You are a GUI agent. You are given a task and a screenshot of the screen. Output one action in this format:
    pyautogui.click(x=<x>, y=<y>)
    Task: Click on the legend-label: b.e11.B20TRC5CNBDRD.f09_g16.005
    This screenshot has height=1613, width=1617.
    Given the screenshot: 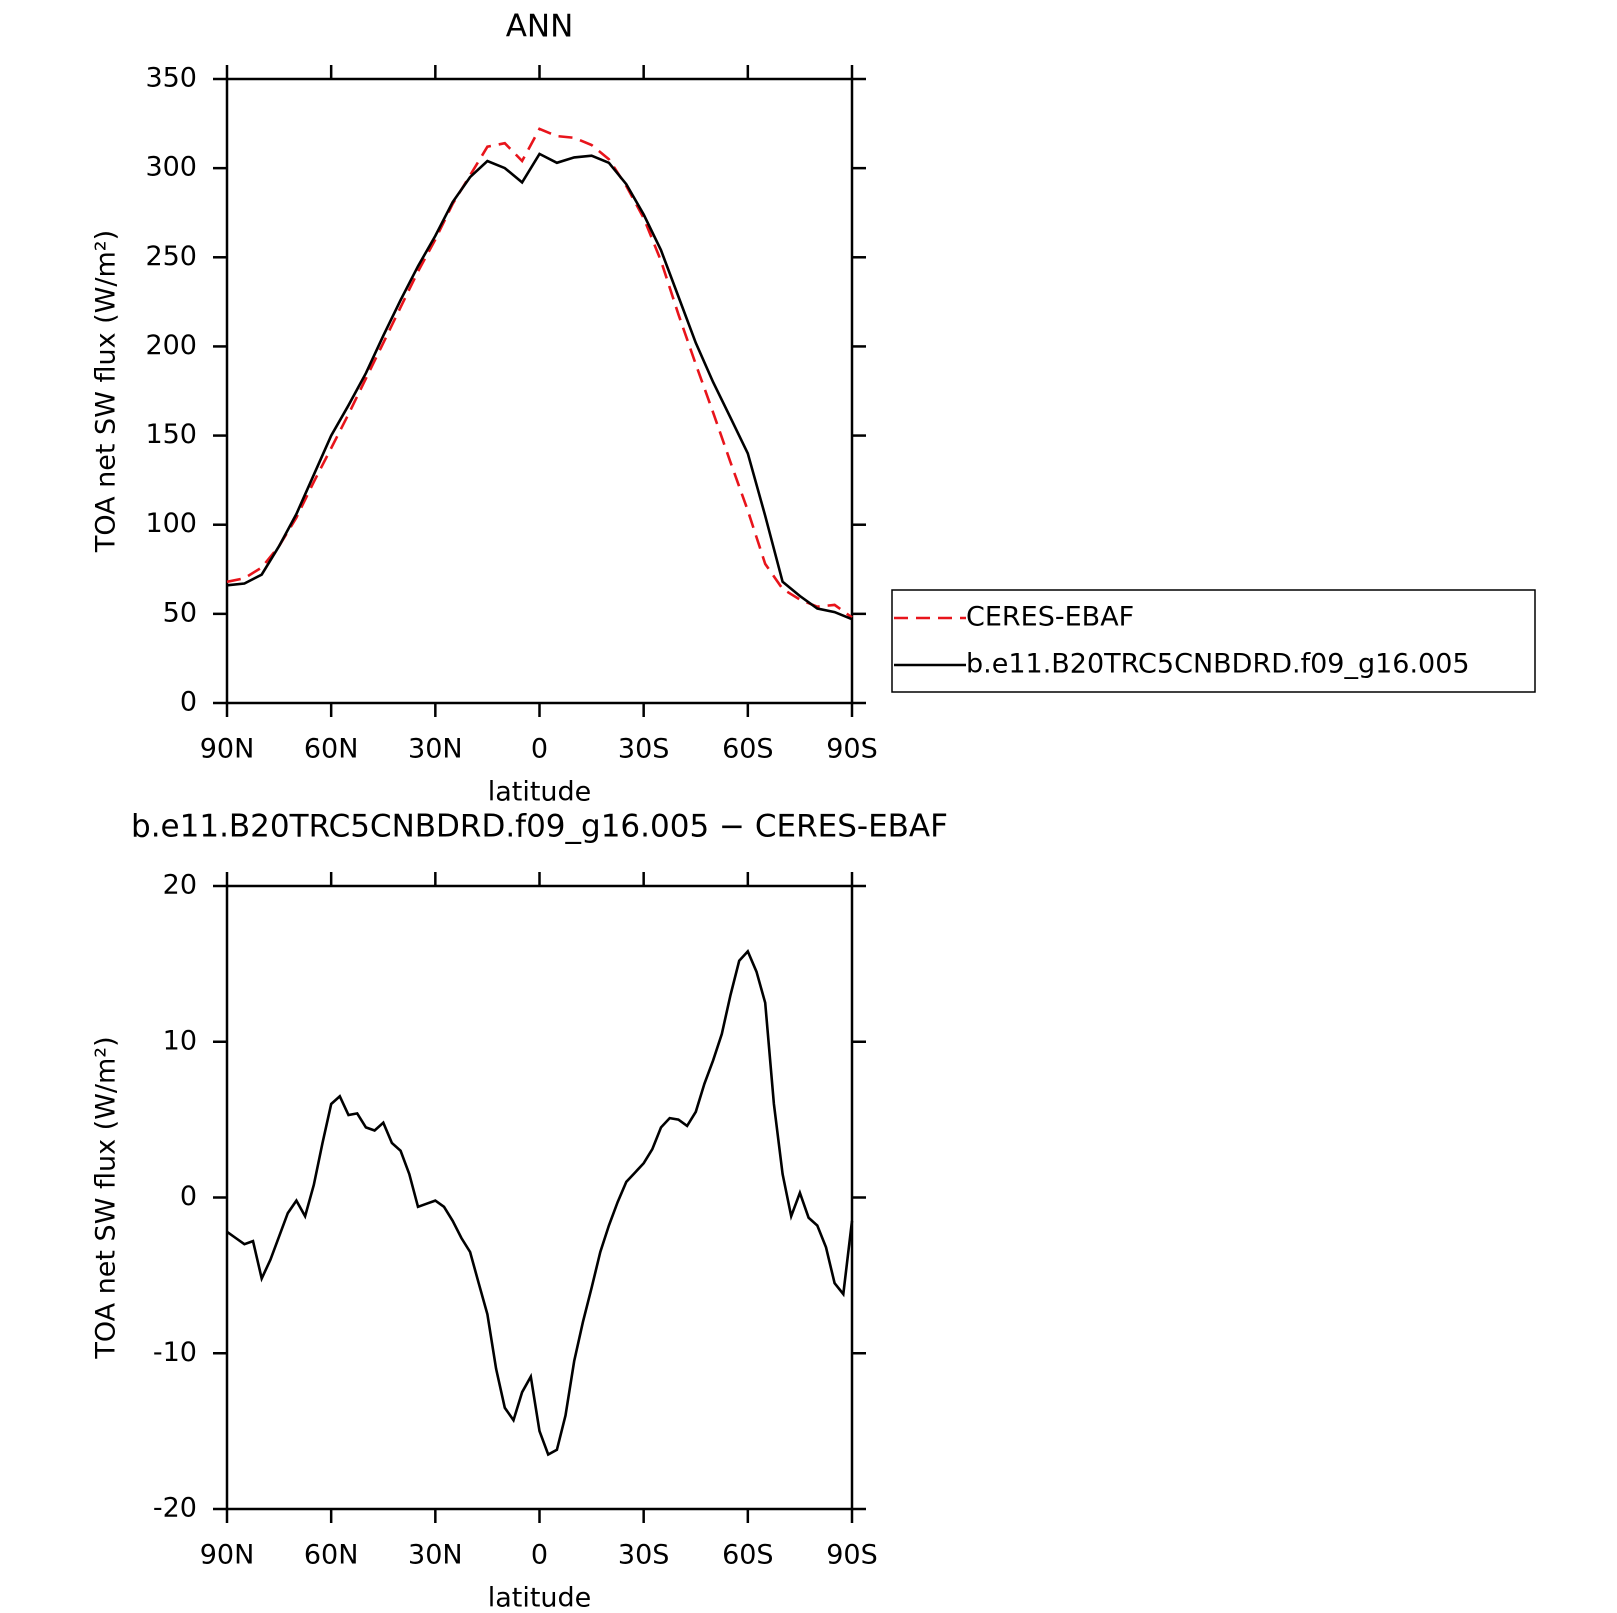 What is the action you would take?
    pyautogui.click(x=1218, y=664)
    